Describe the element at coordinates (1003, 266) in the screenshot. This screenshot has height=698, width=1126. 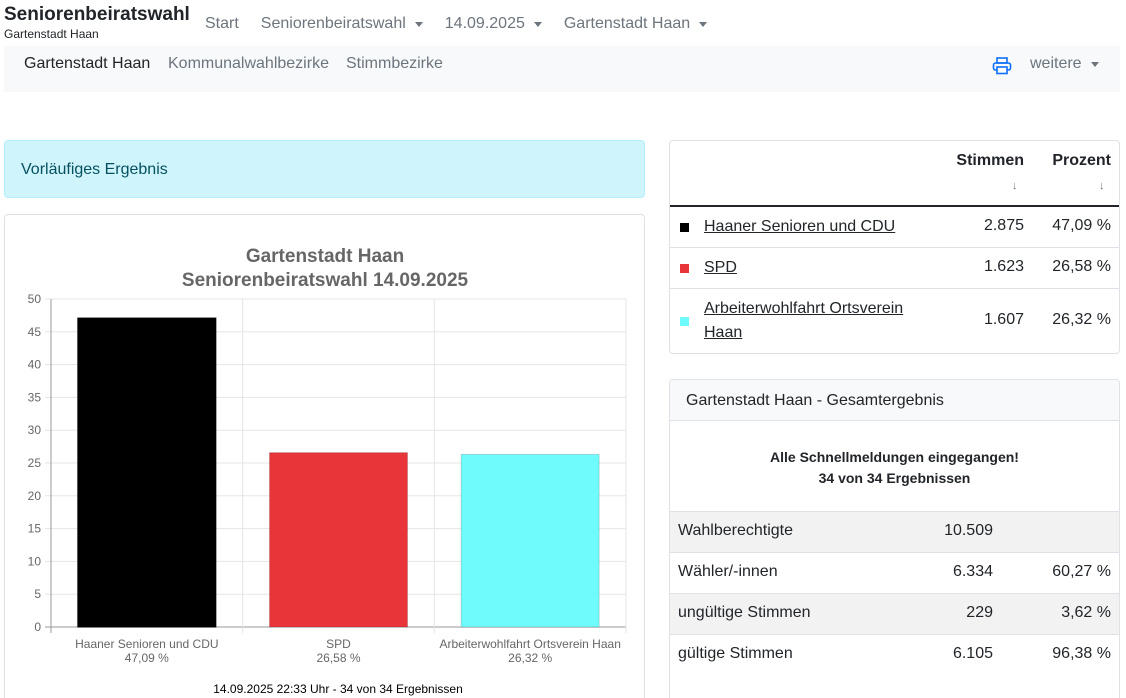
I see `votes-value: 1.623` at that location.